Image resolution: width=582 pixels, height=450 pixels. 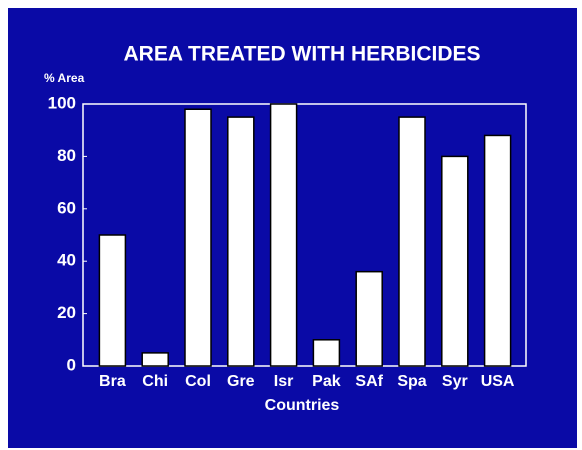 What do you see at coordinates (326, 381) in the screenshot?
I see `x-tick-label: Pak` at bounding box center [326, 381].